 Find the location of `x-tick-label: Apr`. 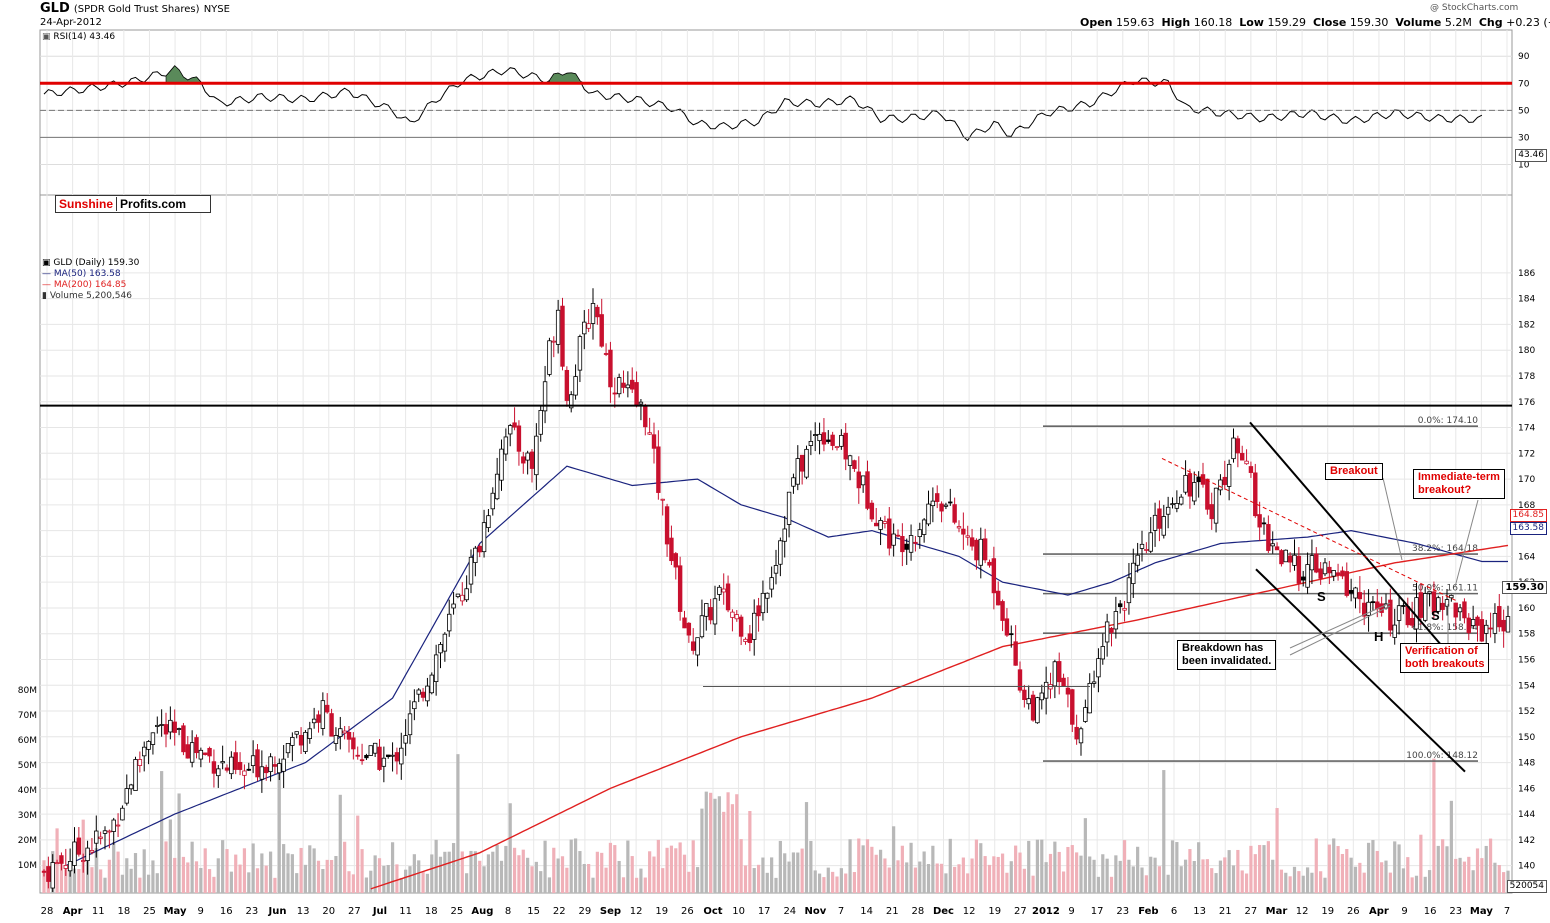

x-tick-label: Apr is located at coordinates (1379, 911).